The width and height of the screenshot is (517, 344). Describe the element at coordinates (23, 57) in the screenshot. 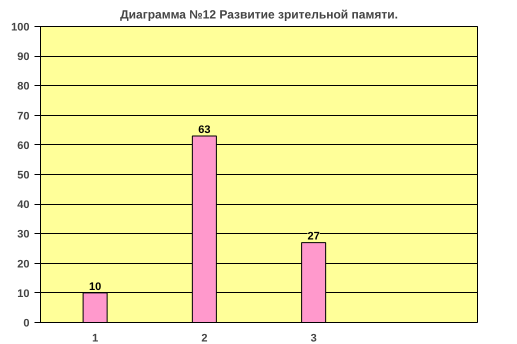

I see `y-tick-label: 90` at that location.